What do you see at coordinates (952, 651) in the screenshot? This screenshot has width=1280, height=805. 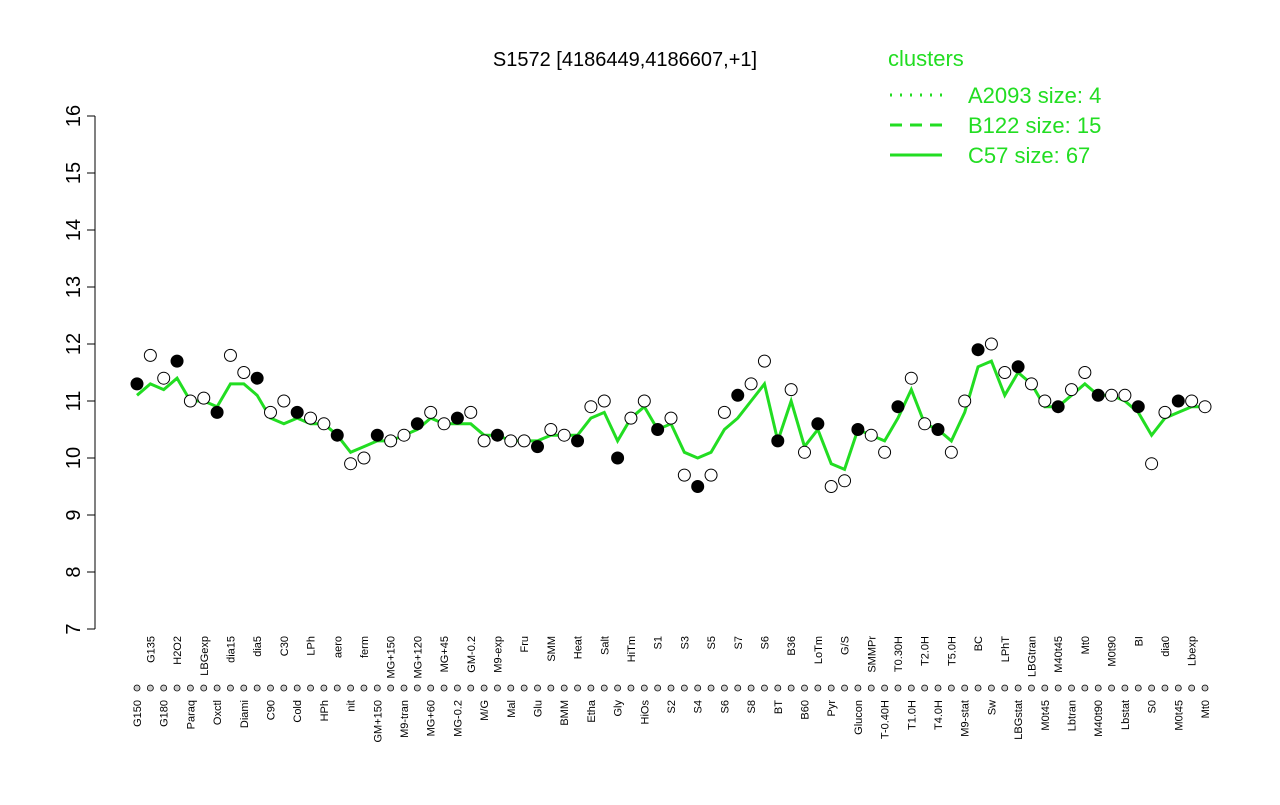 I see `x-tick-label: T5.0H` at bounding box center [952, 651].